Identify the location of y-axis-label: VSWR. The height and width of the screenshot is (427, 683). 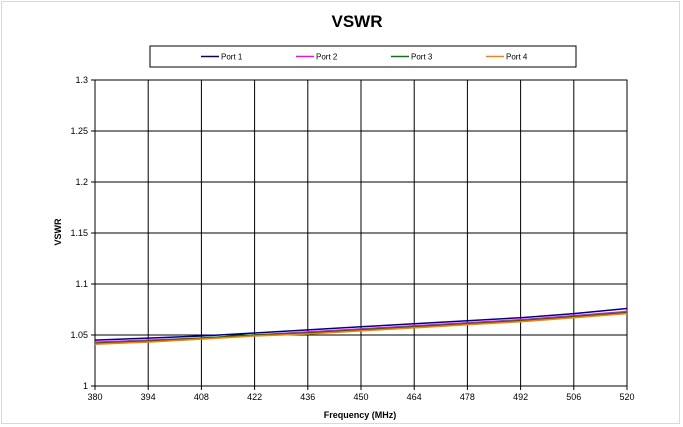
(58, 232).